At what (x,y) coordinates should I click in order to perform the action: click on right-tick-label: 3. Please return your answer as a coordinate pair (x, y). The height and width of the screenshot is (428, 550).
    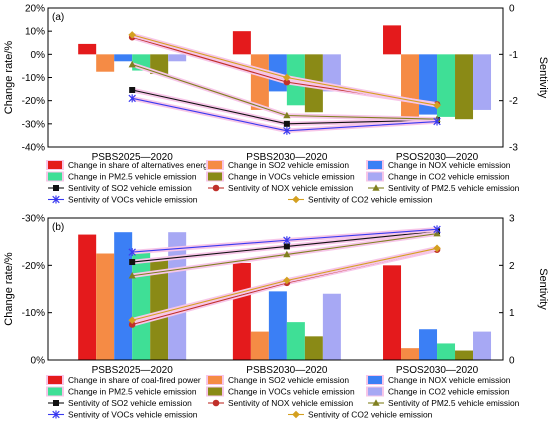
    Looking at the image, I should click on (512, 219).